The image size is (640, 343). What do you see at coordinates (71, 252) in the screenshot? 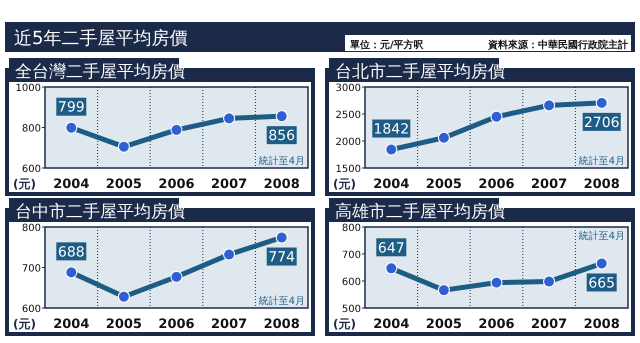
I see `data-label: 688` at bounding box center [71, 252].